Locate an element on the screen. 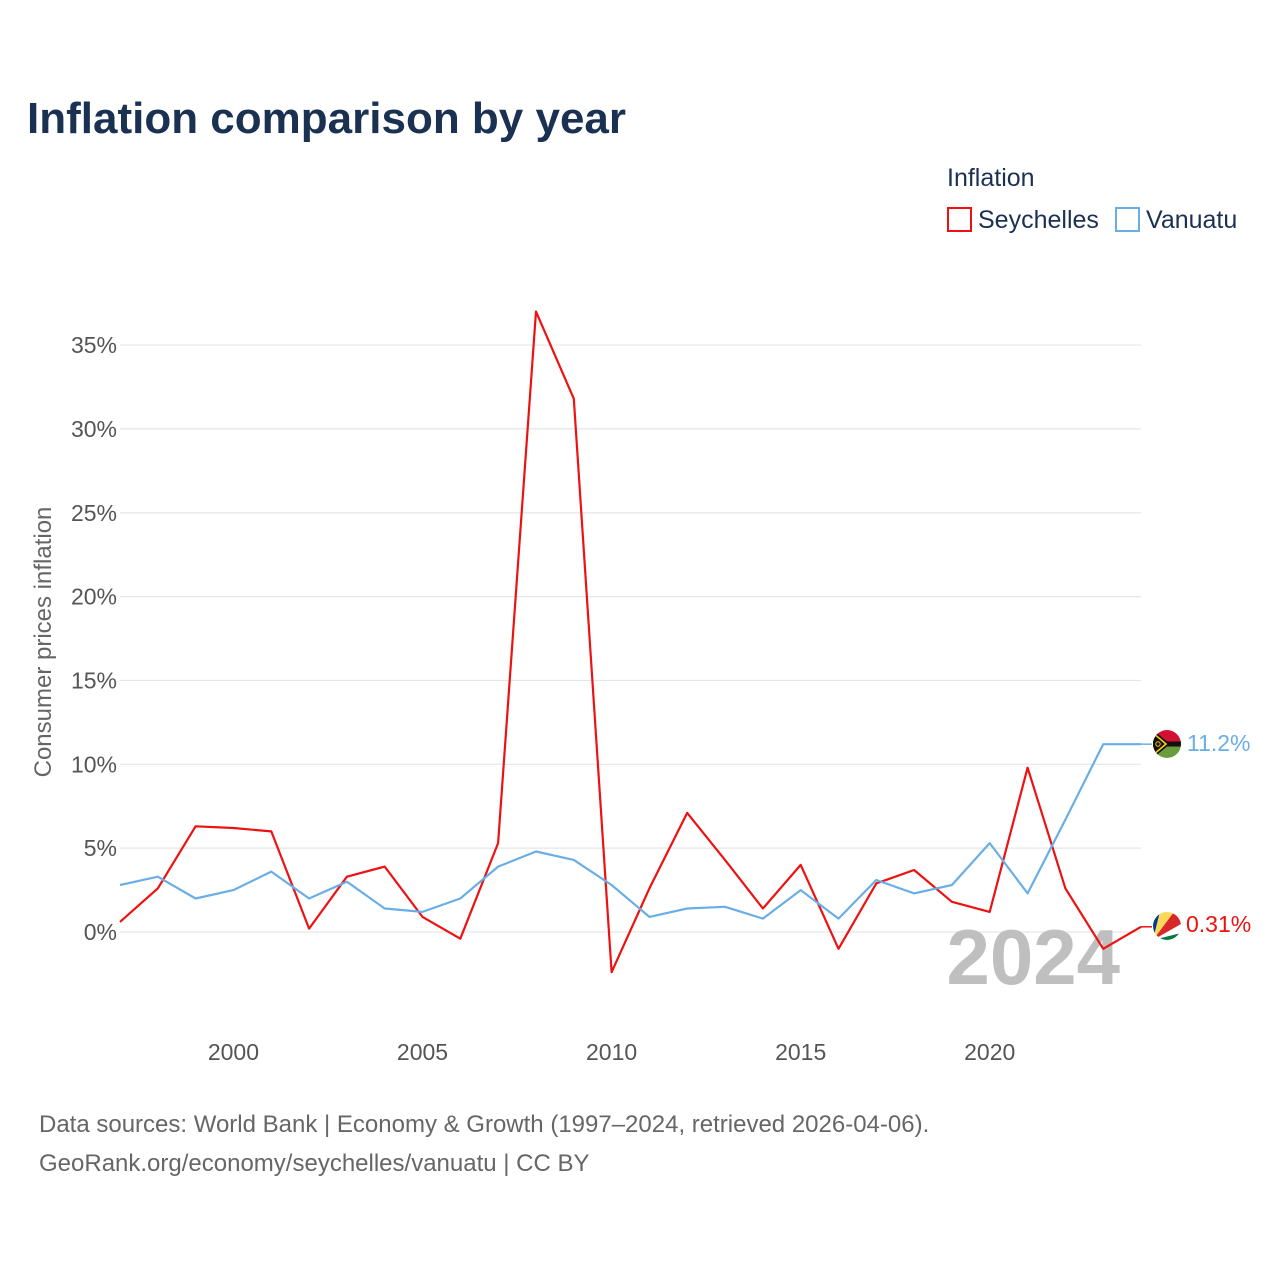 This screenshot has height=1280, width=1280. y-tick-label: 15% is located at coordinates (94, 680).